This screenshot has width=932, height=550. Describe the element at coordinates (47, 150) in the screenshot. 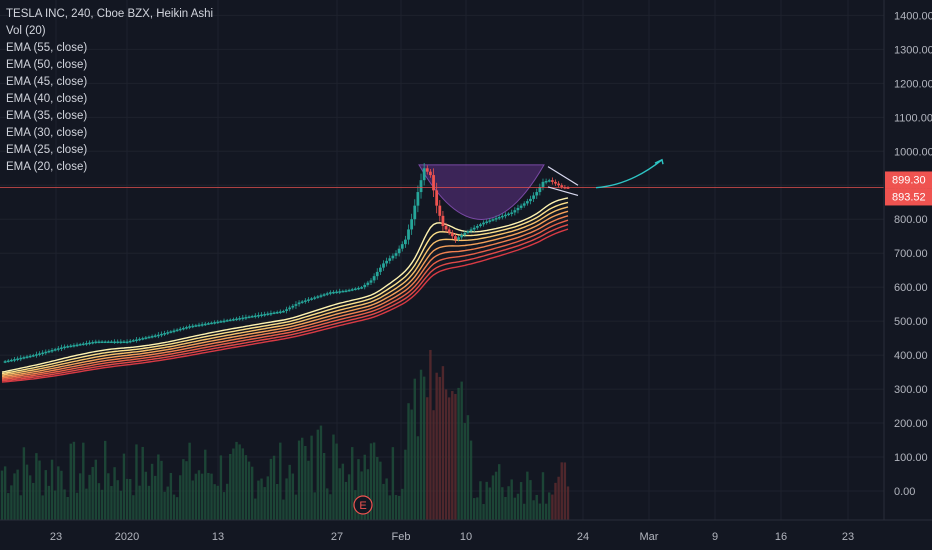

I see `legend-indicator: EMA (25, close)` at that location.